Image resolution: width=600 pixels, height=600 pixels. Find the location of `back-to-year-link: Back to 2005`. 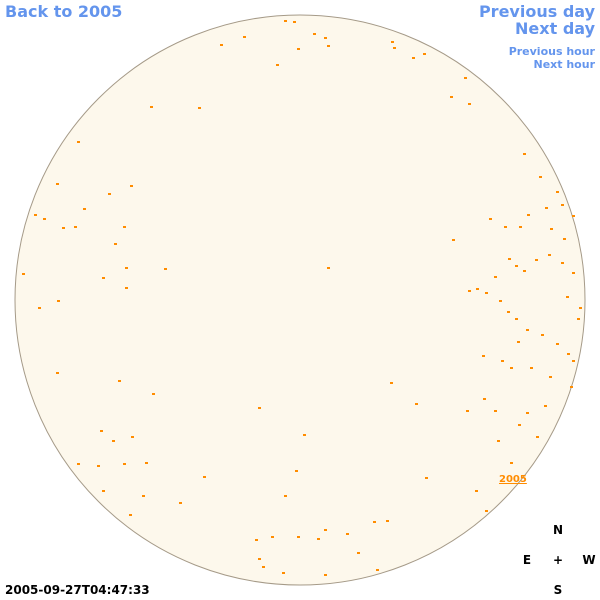

back-to-year-link: Back to 2005 is located at coordinates (64, 11).